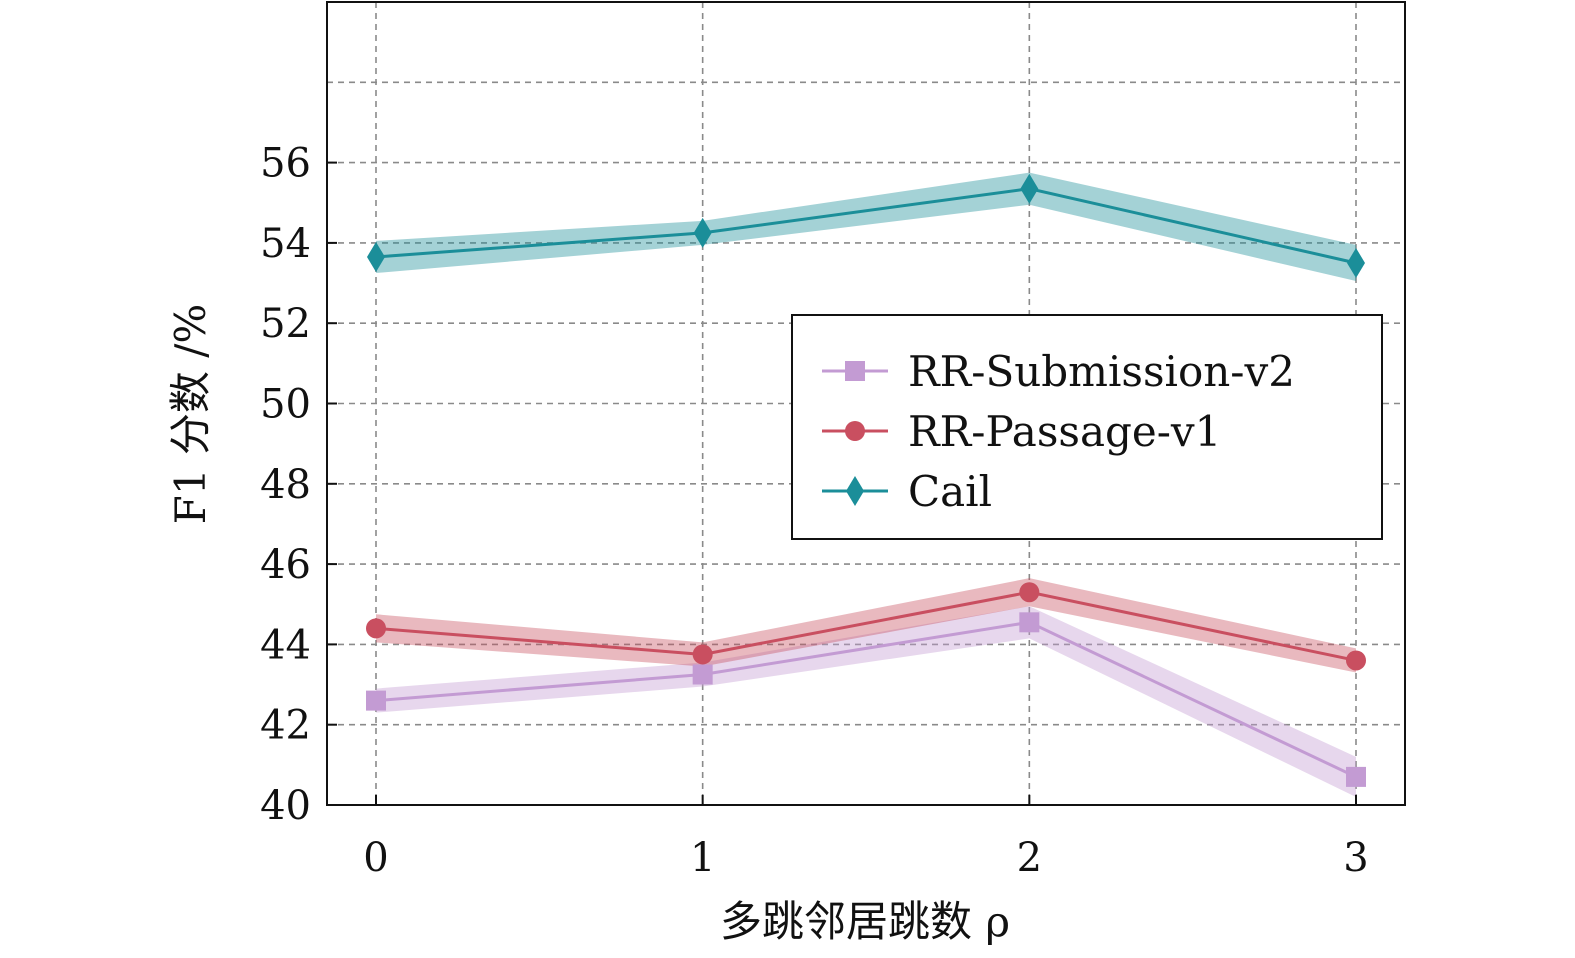 This screenshot has height=958, width=1575. What do you see at coordinates (1355, 858) in the screenshot?
I see `x-tick-label: 3` at bounding box center [1355, 858].